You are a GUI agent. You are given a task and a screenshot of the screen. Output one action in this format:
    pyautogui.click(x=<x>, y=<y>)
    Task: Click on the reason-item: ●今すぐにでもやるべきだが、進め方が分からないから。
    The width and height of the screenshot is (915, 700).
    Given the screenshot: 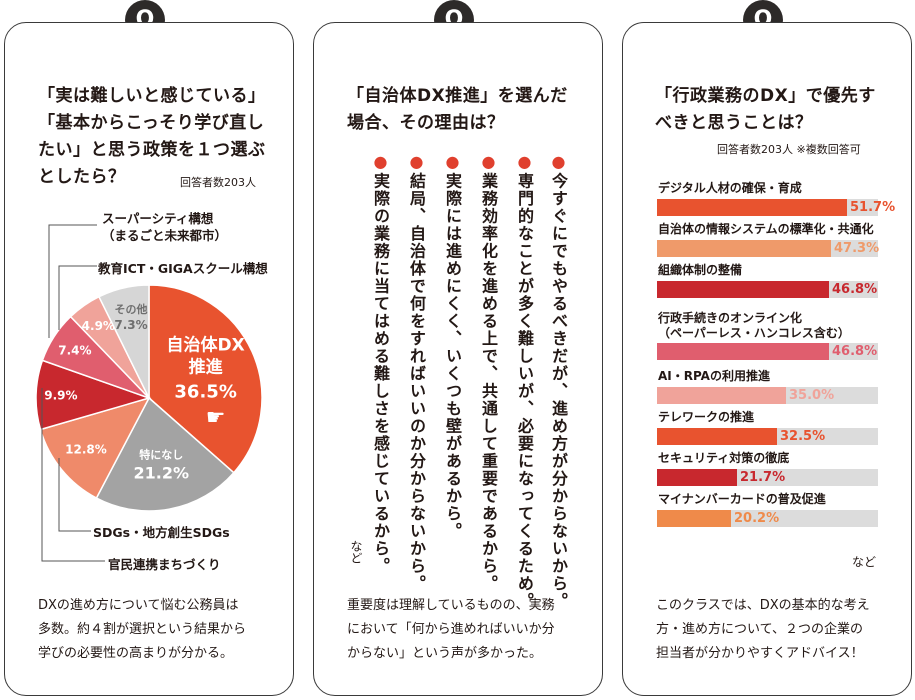 What is the action you would take?
    pyautogui.click(x=558, y=381)
    